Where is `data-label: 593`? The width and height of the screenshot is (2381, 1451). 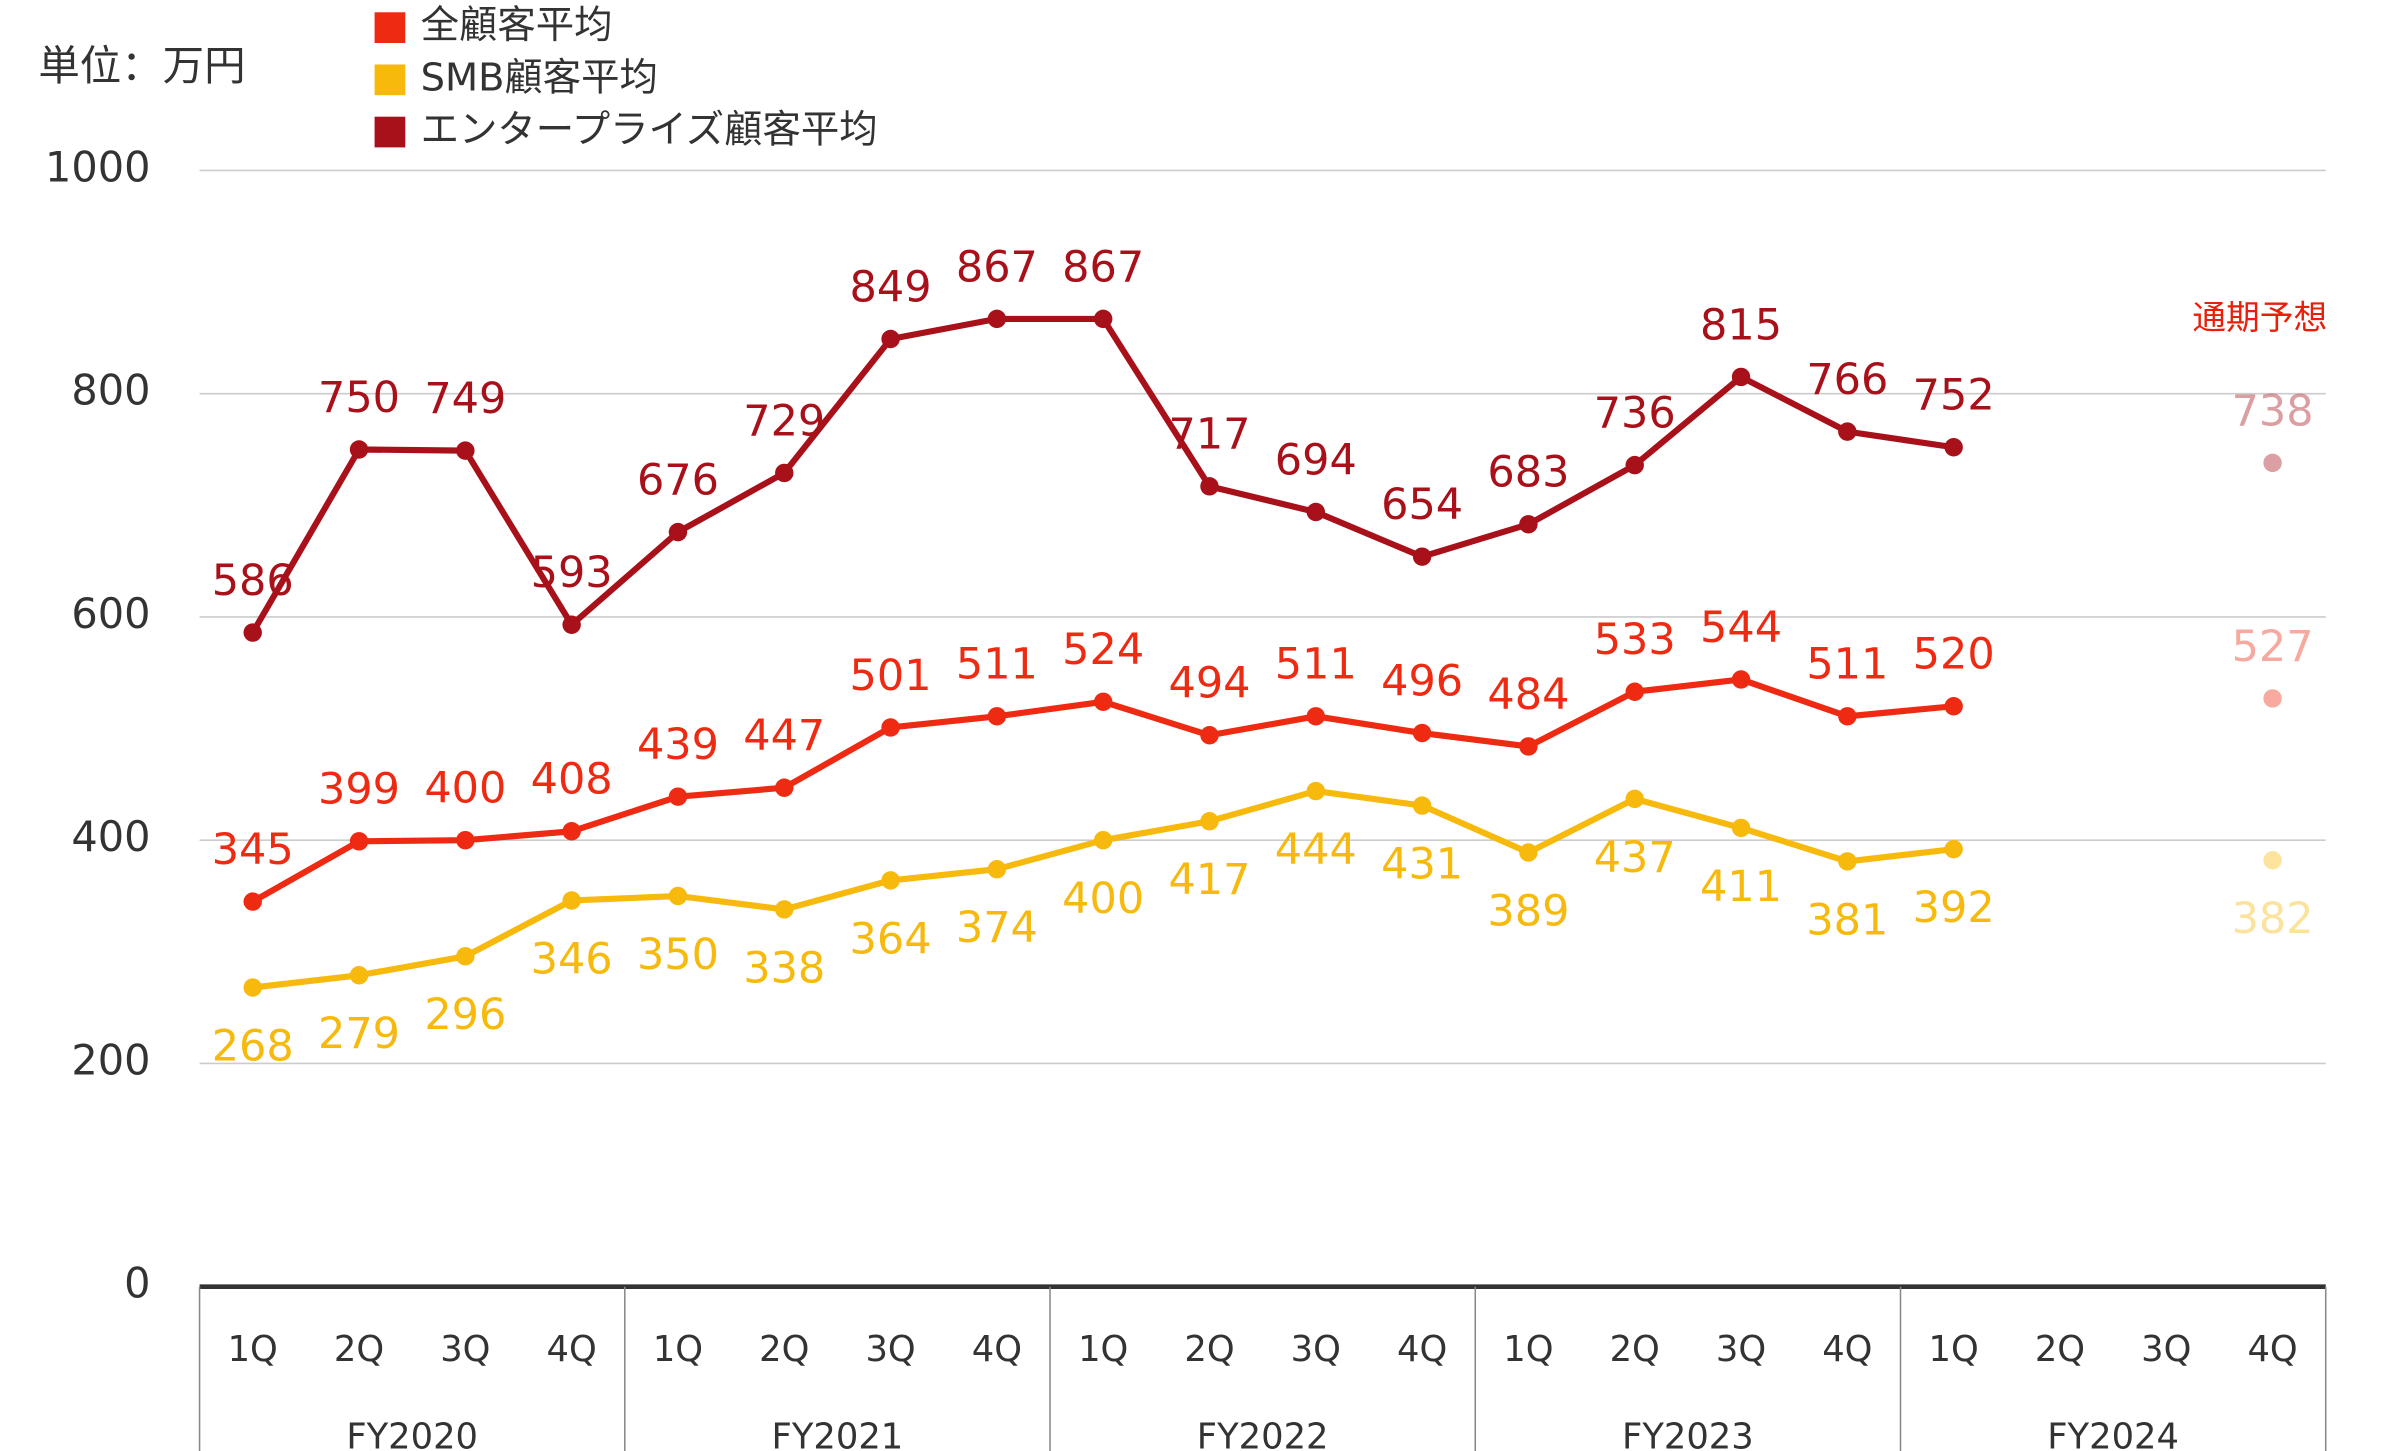
data-label: 593 is located at coordinates (572, 573).